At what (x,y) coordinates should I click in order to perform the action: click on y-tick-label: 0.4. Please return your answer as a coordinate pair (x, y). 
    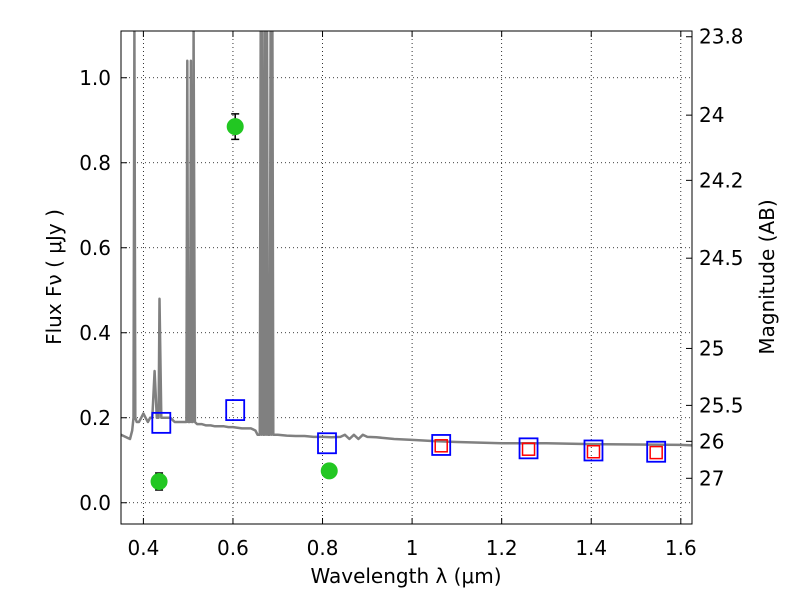
    Looking at the image, I should click on (95, 333).